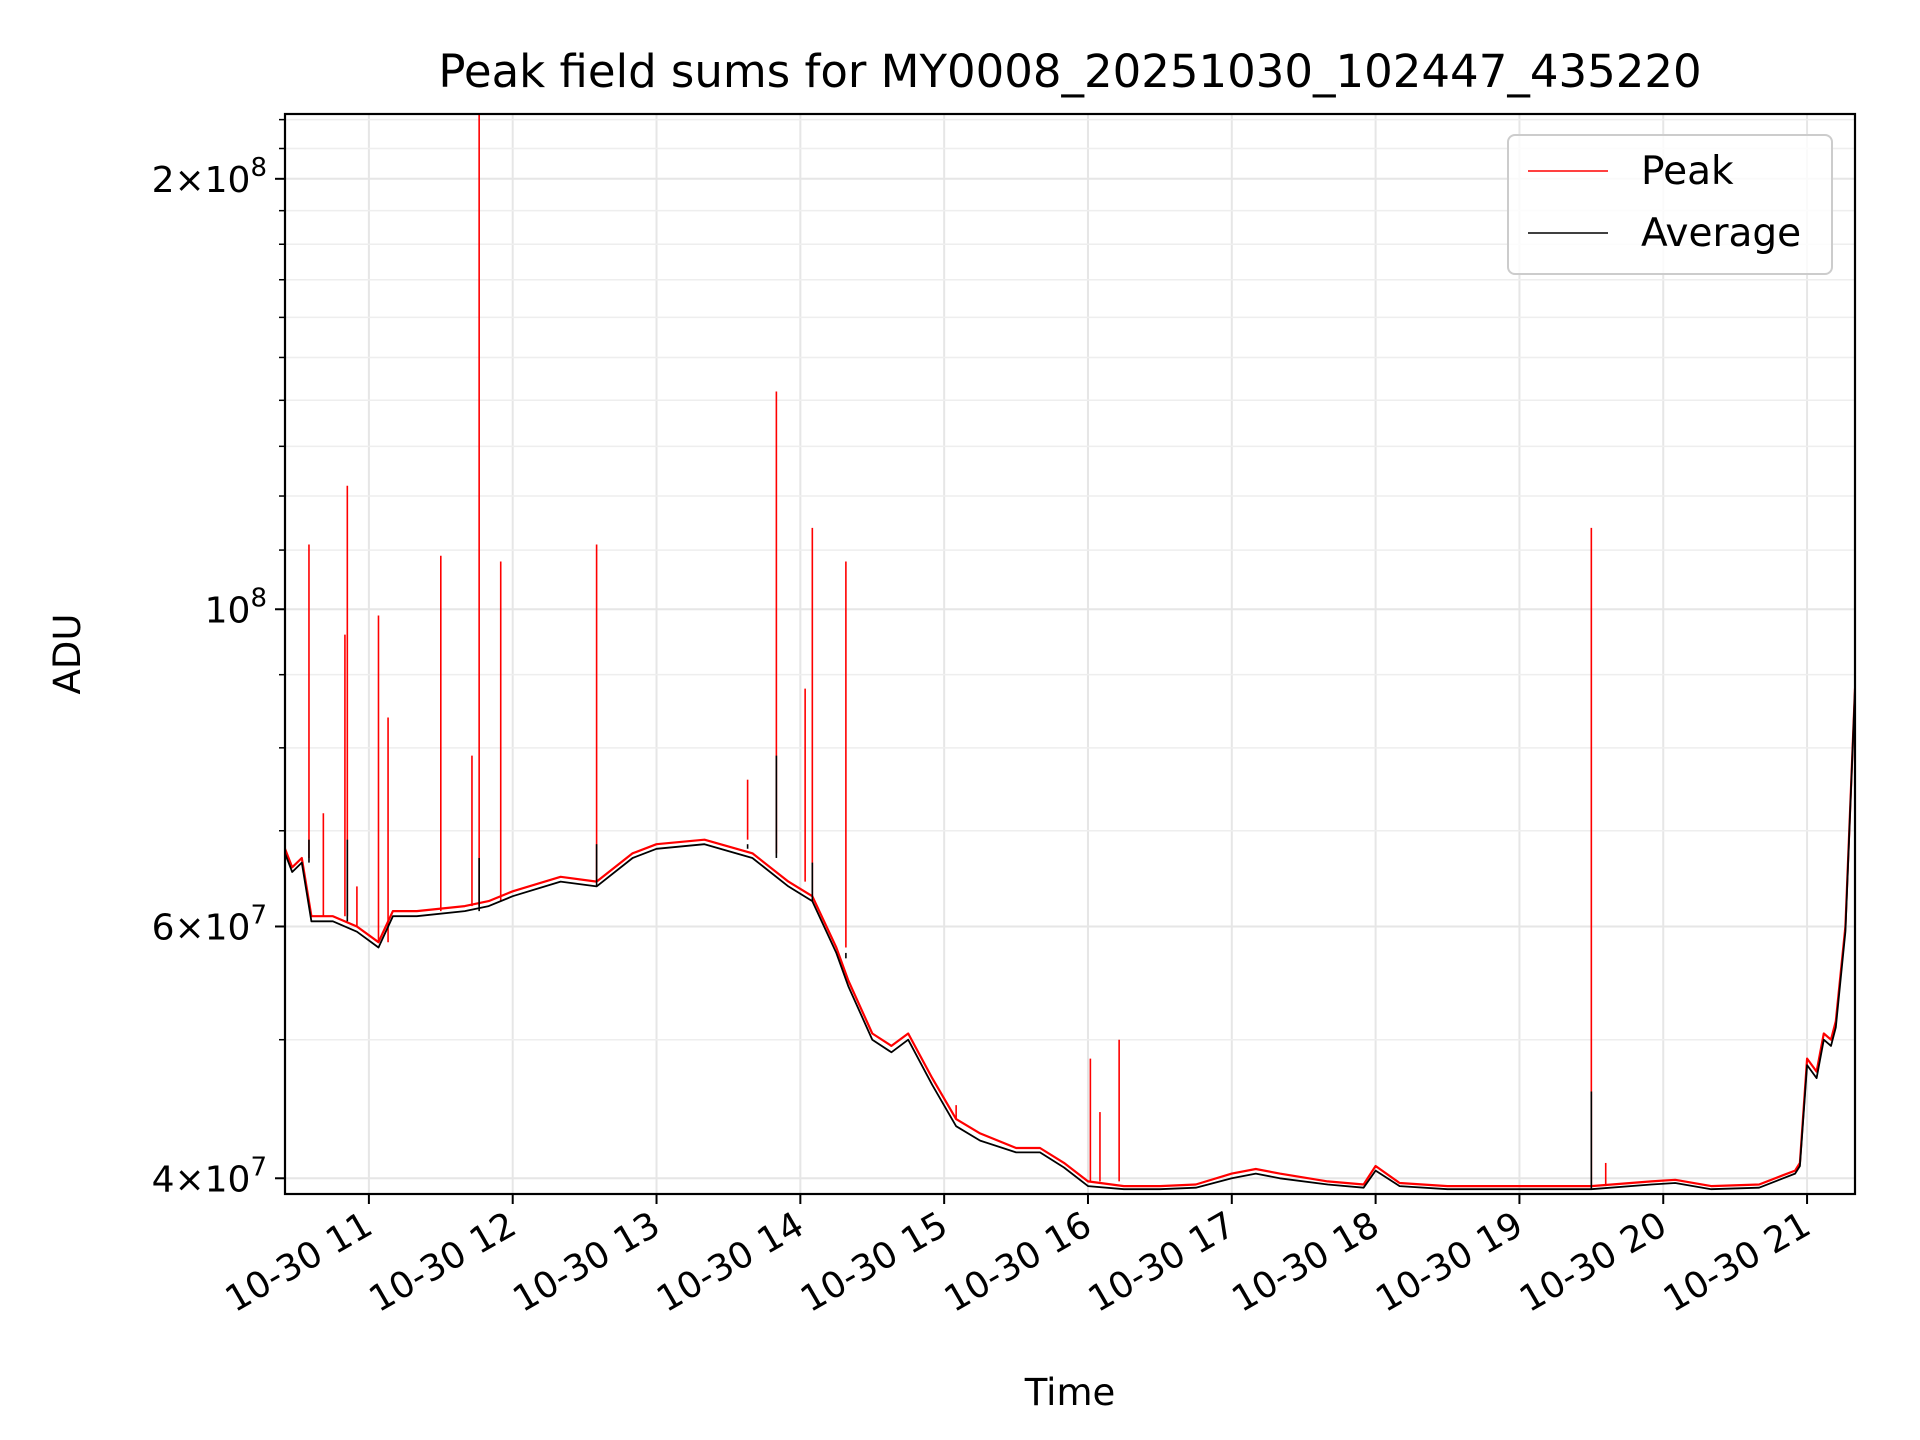 This screenshot has width=1920, height=1440. I want to click on y-axis-label: ADU, so click(67, 654).